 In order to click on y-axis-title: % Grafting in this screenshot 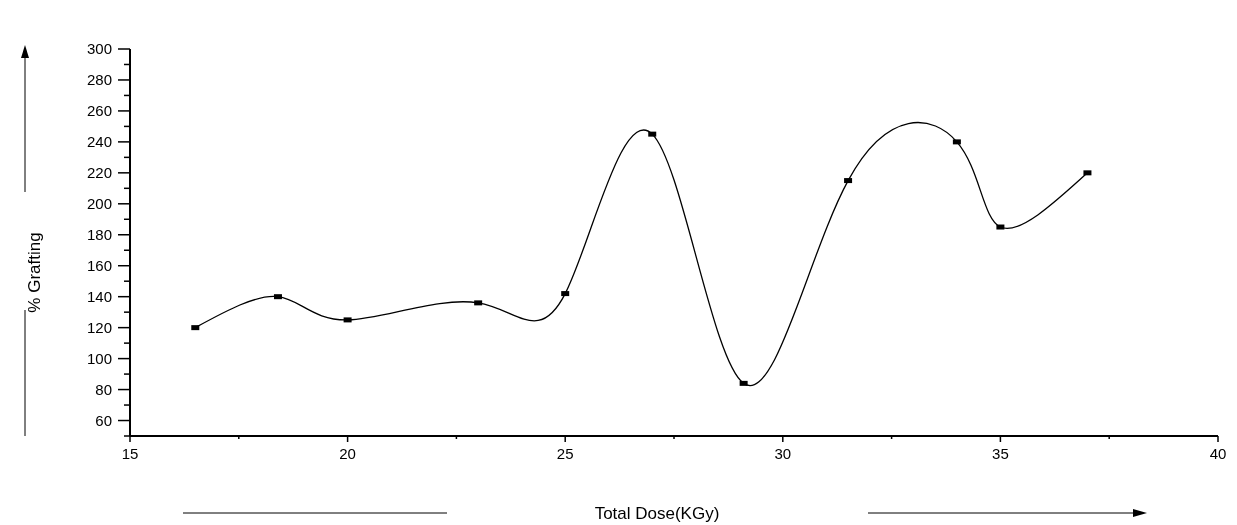, I will do `click(34, 272)`.